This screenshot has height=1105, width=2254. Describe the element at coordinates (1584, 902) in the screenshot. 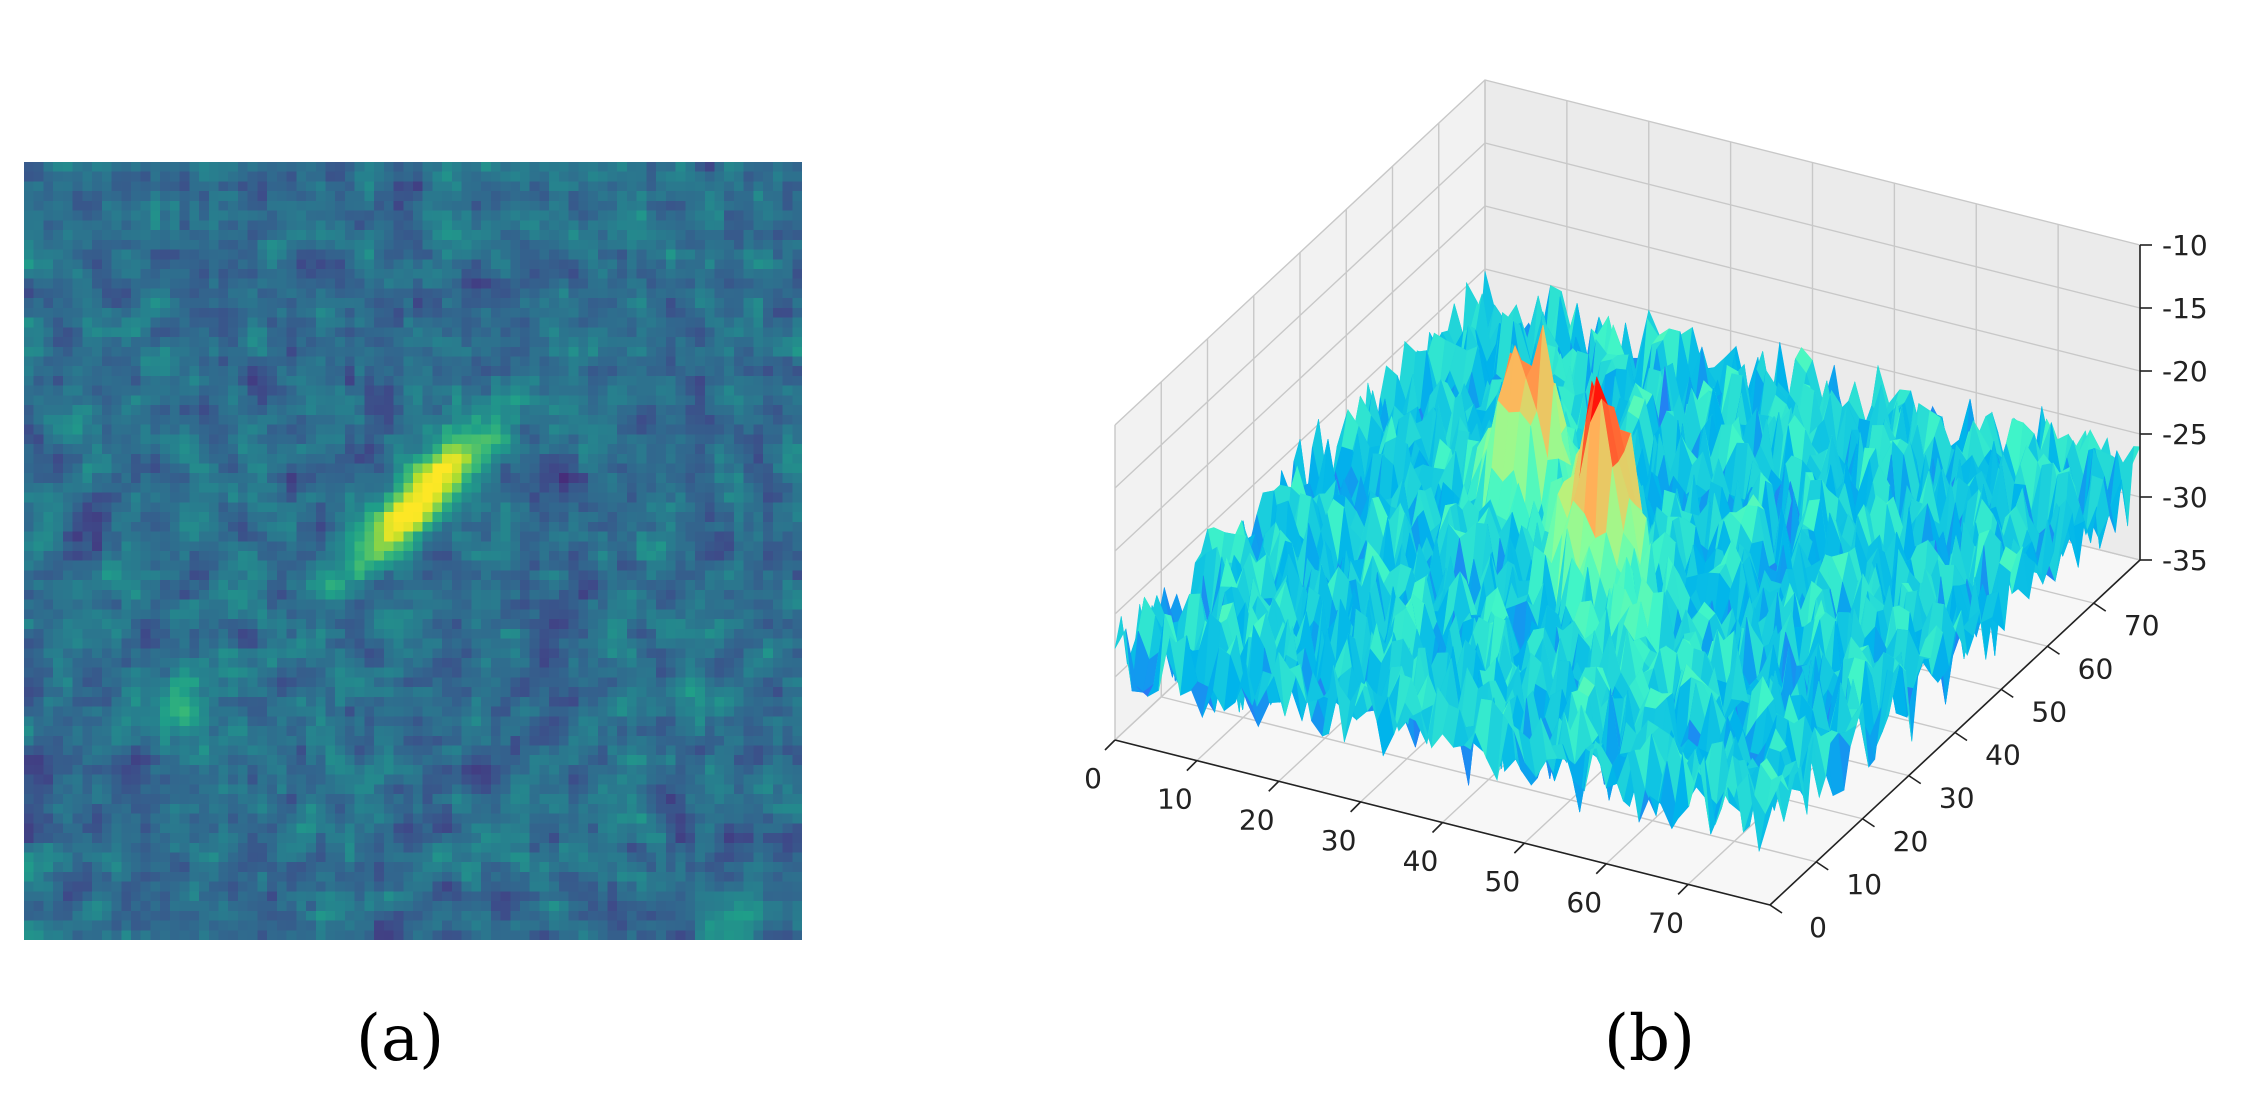

I see `x-tick-label: 60` at that location.